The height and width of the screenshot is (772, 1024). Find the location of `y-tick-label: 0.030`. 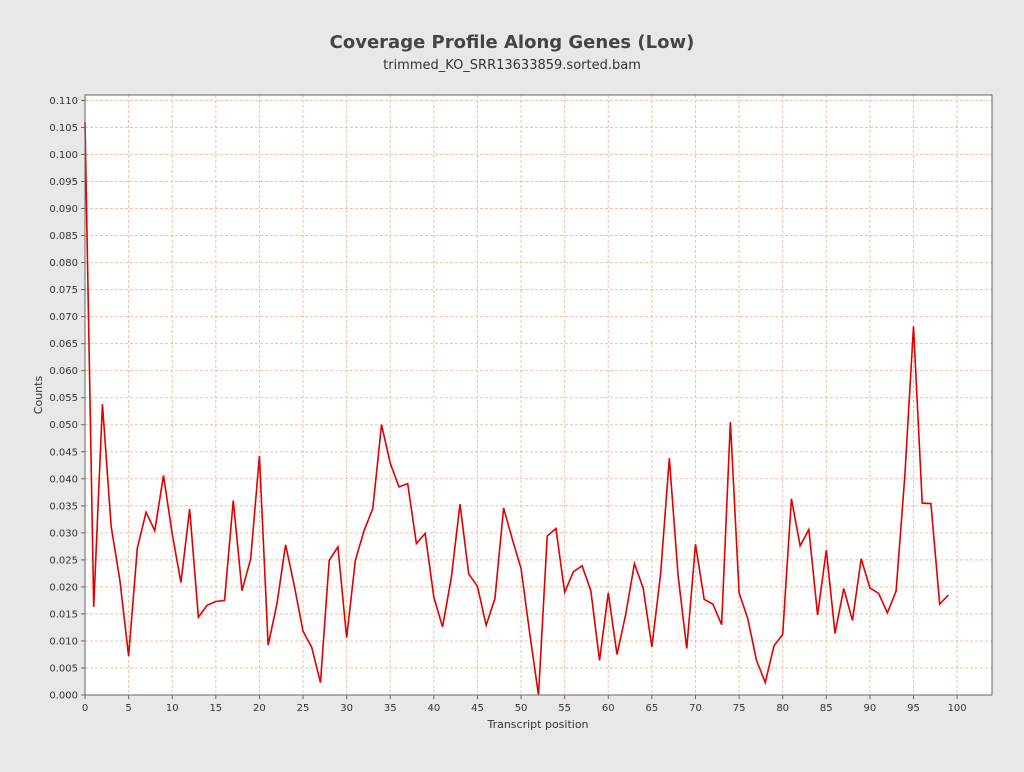

y-tick-label: 0.030 is located at coordinates (63, 533).